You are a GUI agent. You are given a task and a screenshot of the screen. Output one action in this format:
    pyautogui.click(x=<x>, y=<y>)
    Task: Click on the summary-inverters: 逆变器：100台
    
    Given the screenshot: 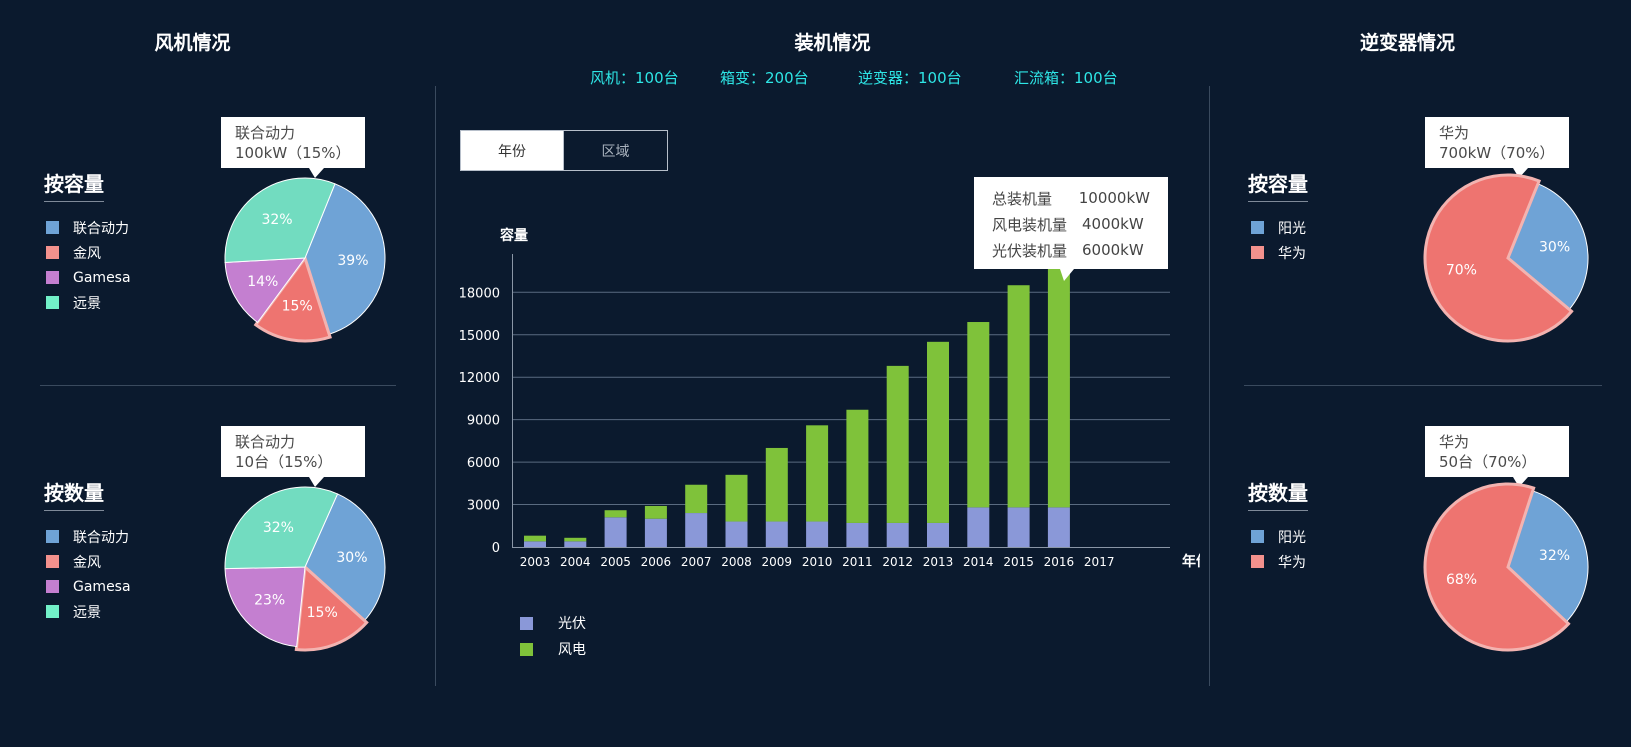 What is the action you would take?
    pyautogui.click(x=910, y=78)
    